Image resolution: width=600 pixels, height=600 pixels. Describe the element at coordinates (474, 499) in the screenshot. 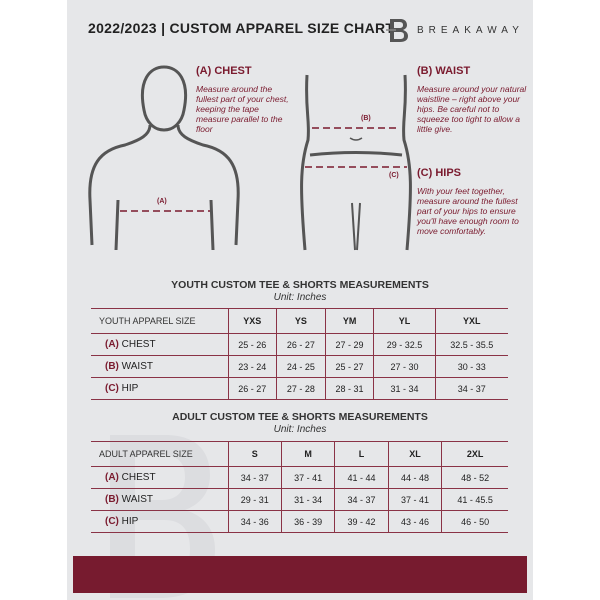

I see `table-cell: 41 - 45.5` at that location.